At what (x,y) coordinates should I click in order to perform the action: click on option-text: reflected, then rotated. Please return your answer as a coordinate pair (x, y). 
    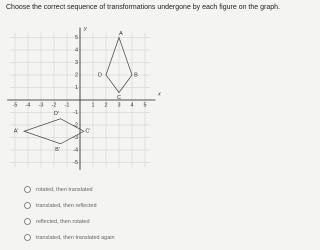
    Looking at the image, I should click on (63, 221).